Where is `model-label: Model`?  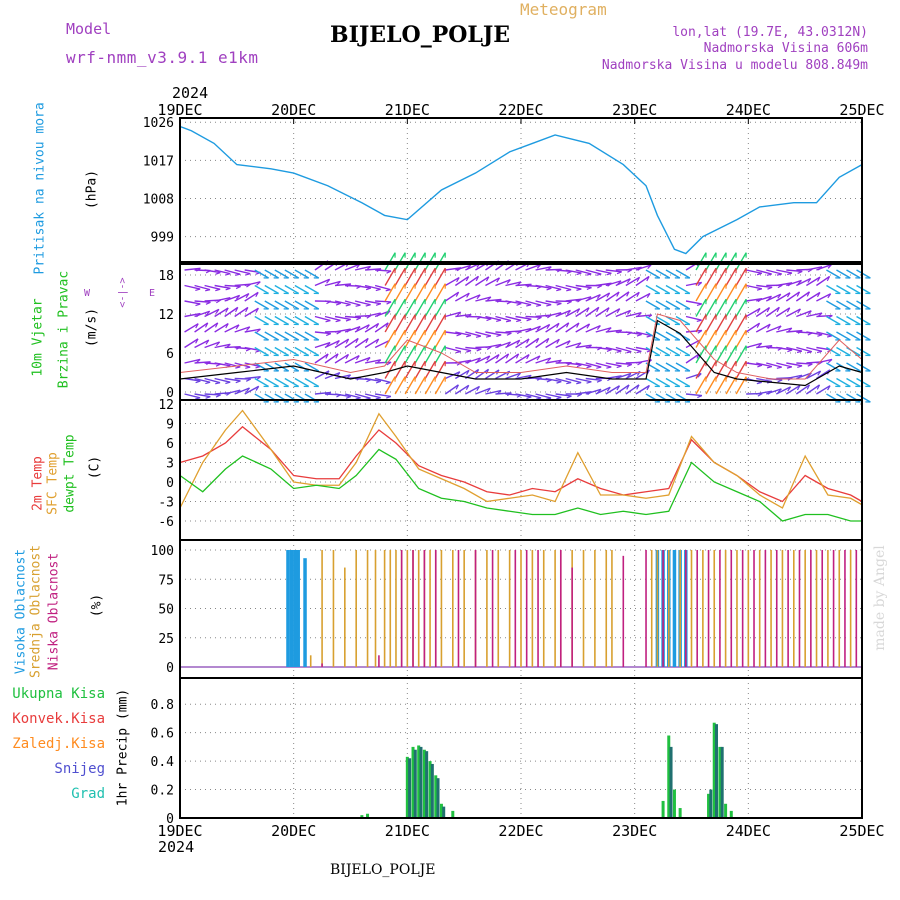 model-label: Model is located at coordinates (89, 29).